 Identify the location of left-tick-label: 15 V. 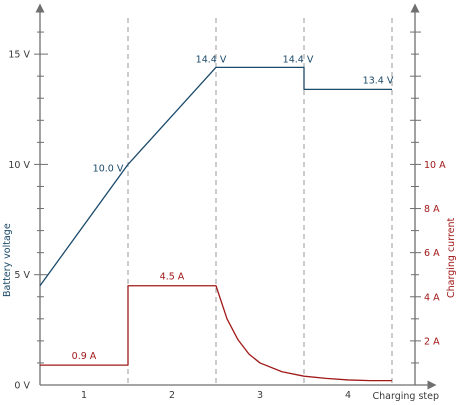
(19, 55).